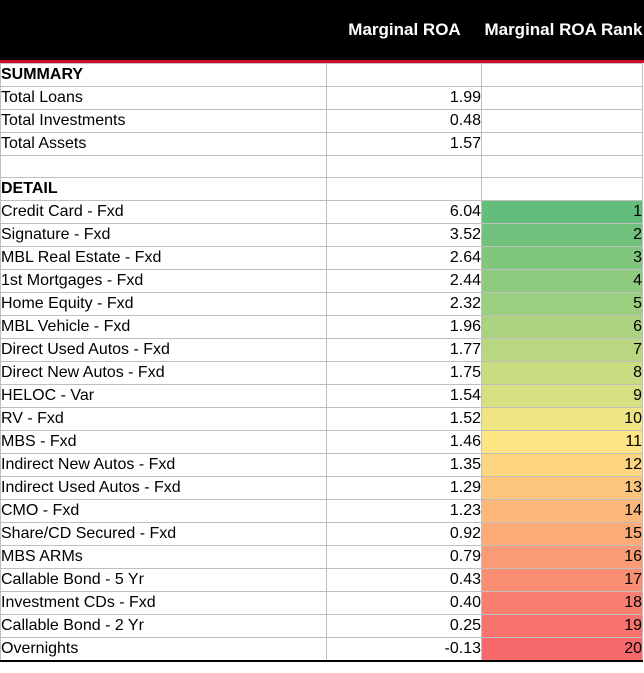 The height and width of the screenshot is (673, 644). I want to click on cell-name: Total Loans, so click(163, 98).